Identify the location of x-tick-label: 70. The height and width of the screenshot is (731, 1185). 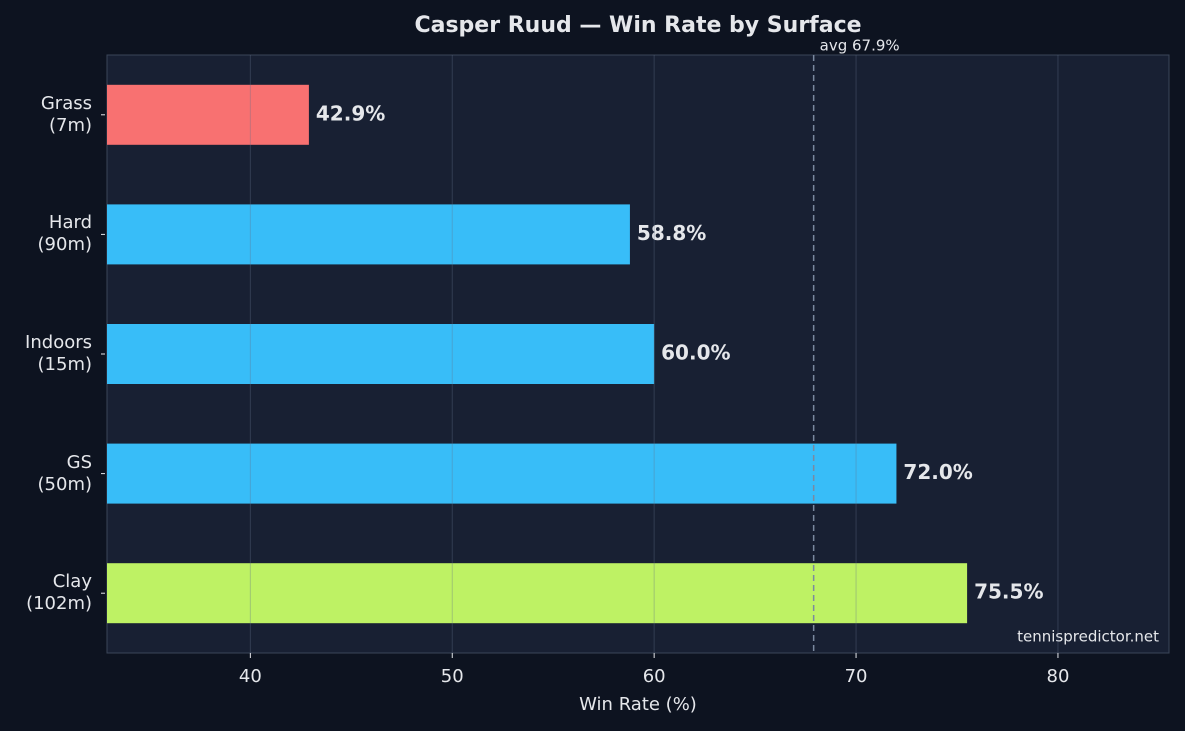
(856, 676).